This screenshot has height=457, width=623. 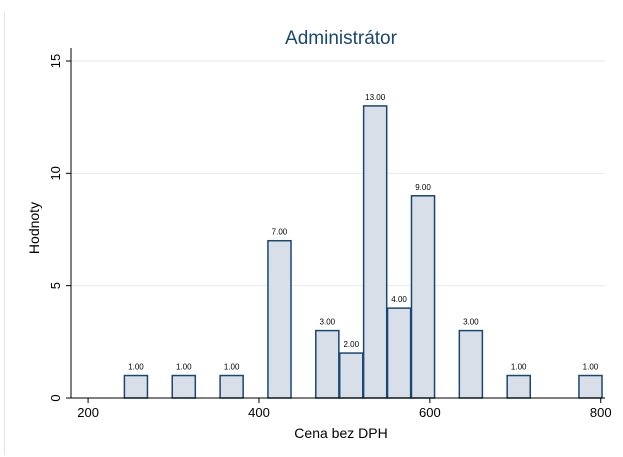 What do you see at coordinates (375, 97) in the screenshot?
I see `bar-value-label: 13.00` at bounding box center [375, 97].